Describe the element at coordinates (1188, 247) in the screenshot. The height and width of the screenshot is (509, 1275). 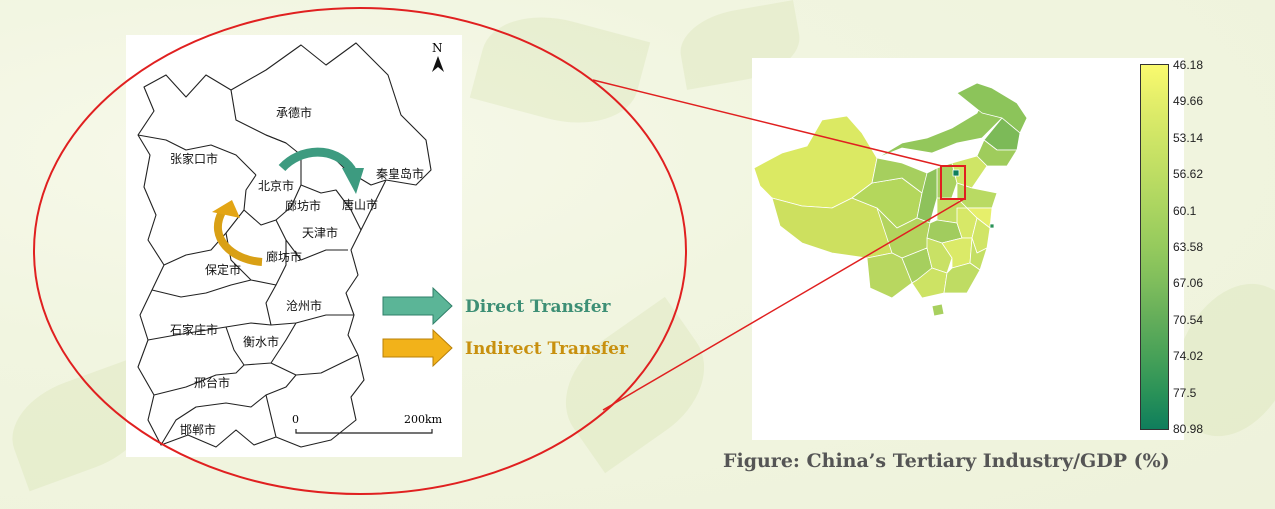
I see `colorbar-tick: 63.58` at that location.